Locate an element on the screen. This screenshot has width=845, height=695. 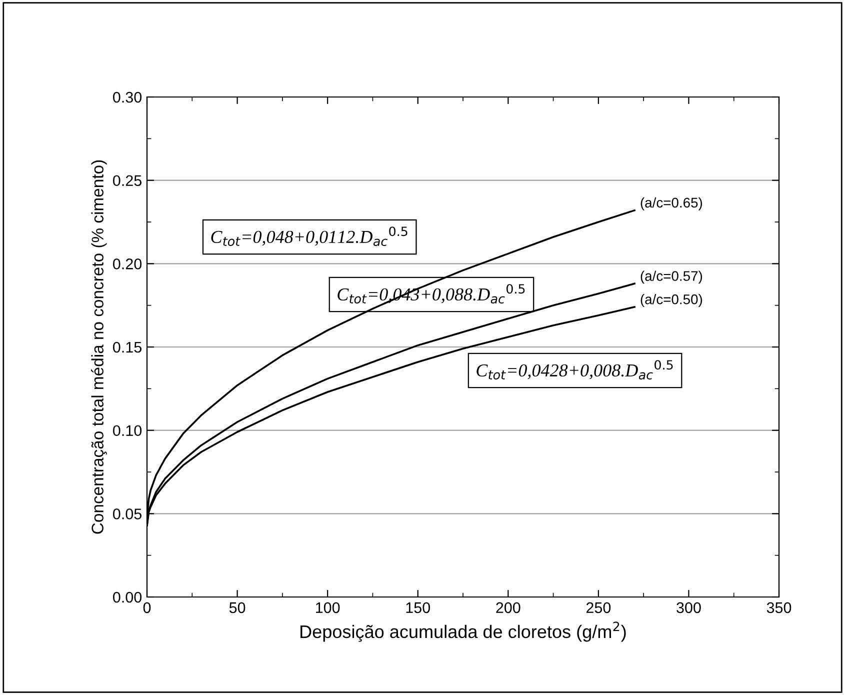
x-tick-label: 150 is located at coordinates (418, 608).